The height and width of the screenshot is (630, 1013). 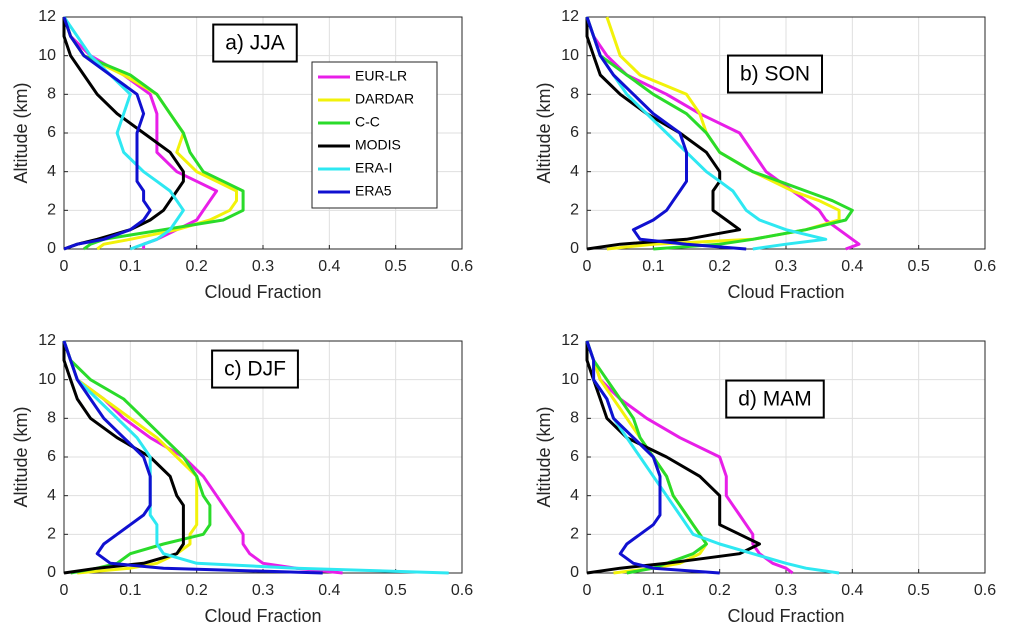 I want to click on panel-title: a) JJA, so click(x=255, y=43).